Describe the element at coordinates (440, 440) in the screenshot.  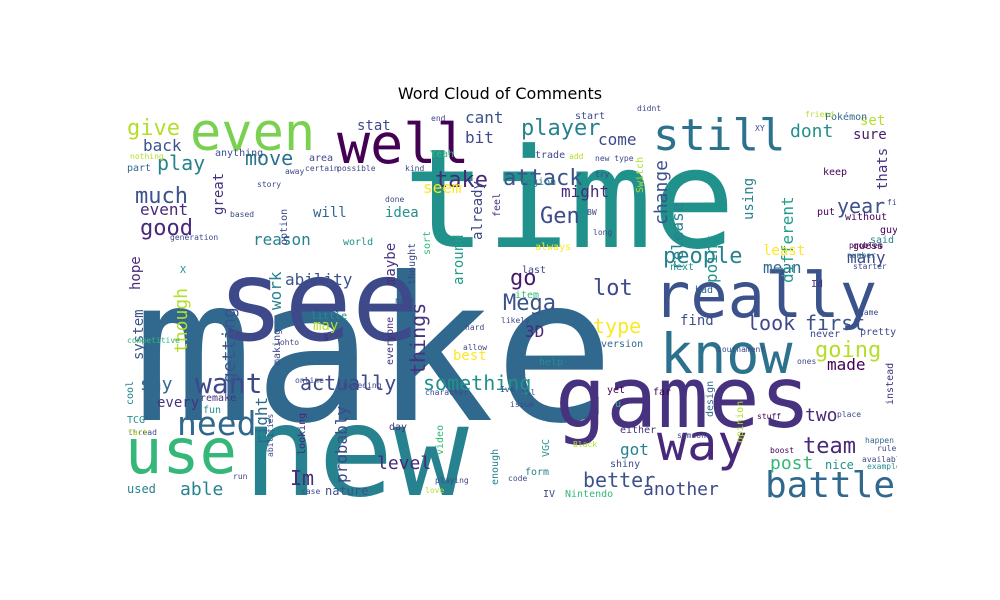
I see `word-video: video` at that location.